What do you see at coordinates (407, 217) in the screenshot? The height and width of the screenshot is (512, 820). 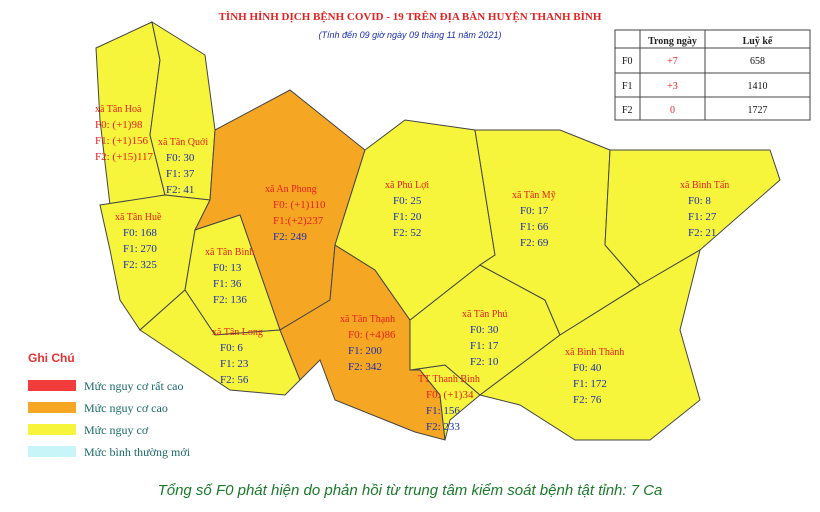 I see `region-stat: F1: 20` at bounding box center [407, 217].